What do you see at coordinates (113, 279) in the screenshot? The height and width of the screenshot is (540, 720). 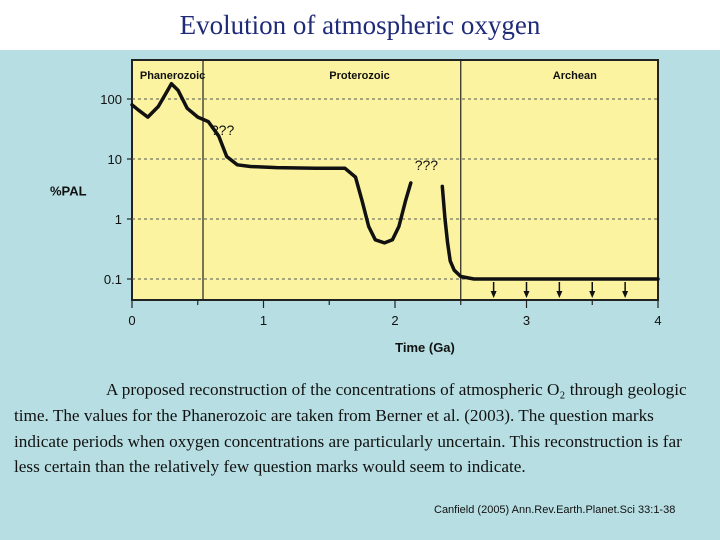 I see `y-tick-label: 0.1` at bounding box center [113, 279].